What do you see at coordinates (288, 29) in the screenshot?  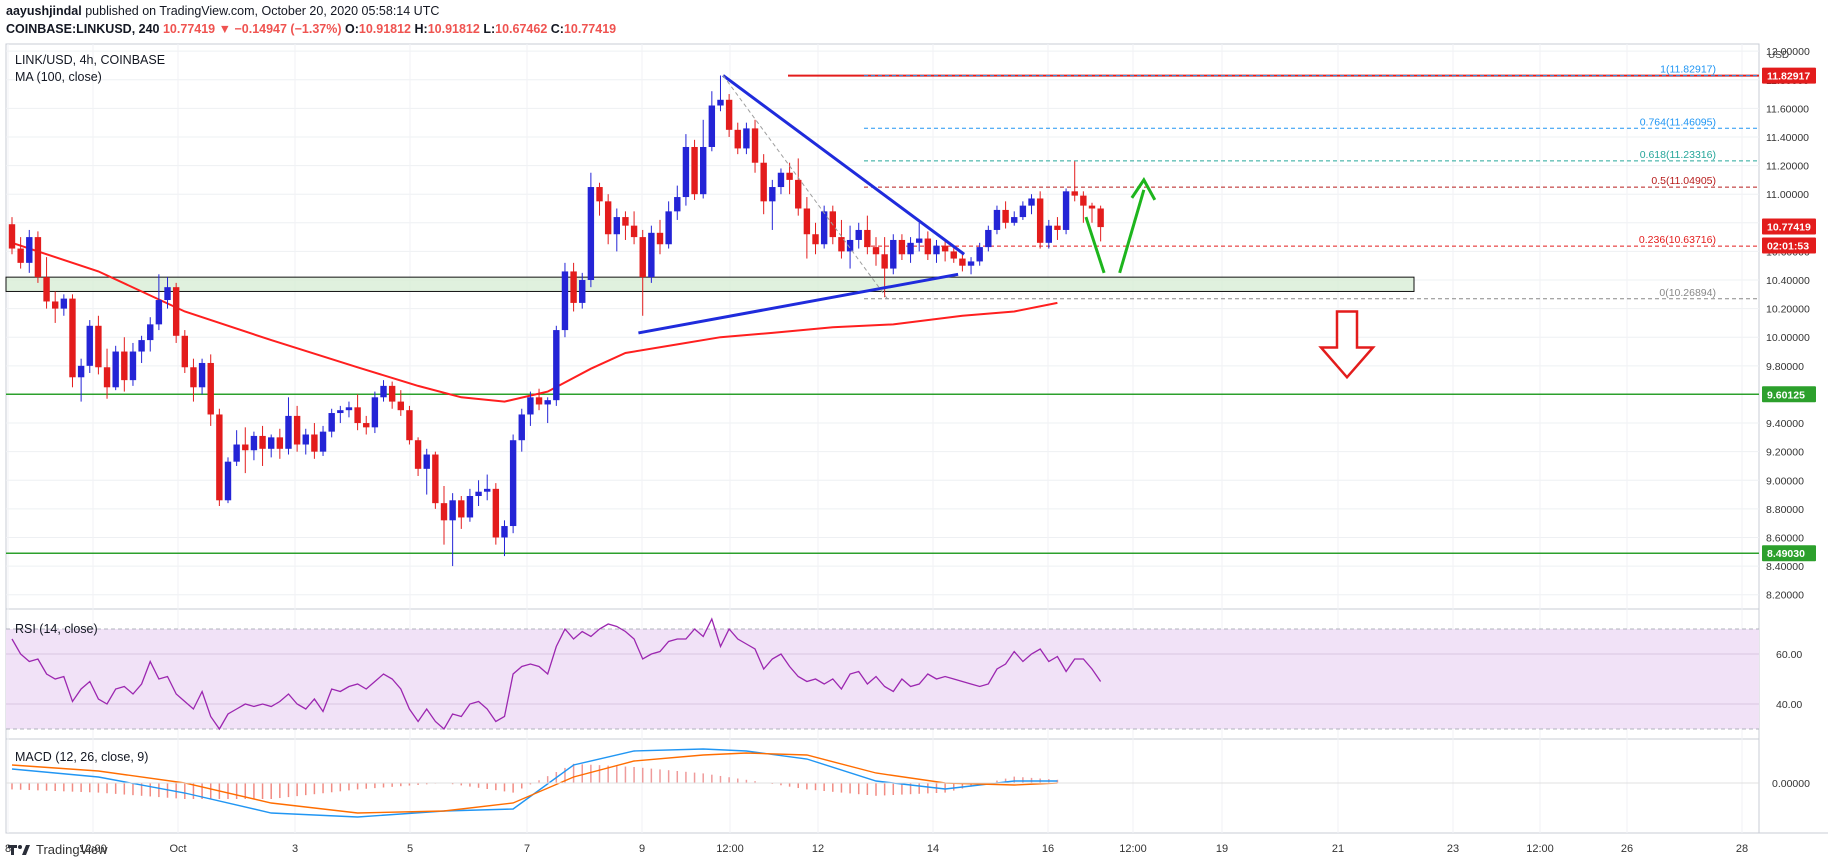 I see `price-change: −0.14947 (−1.37%)` at bounding box center [288, 29].